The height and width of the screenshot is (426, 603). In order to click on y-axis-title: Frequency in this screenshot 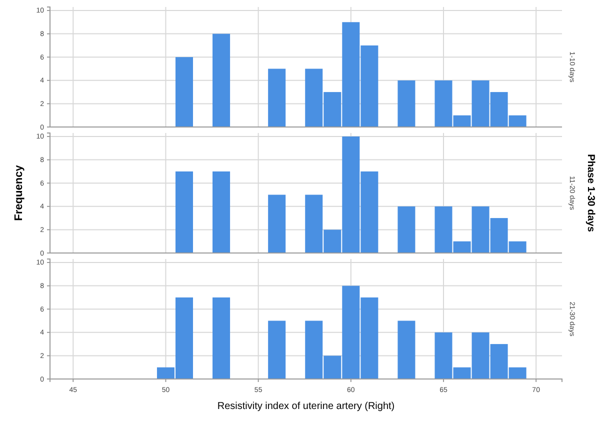, I will do `click(19, 192)`.